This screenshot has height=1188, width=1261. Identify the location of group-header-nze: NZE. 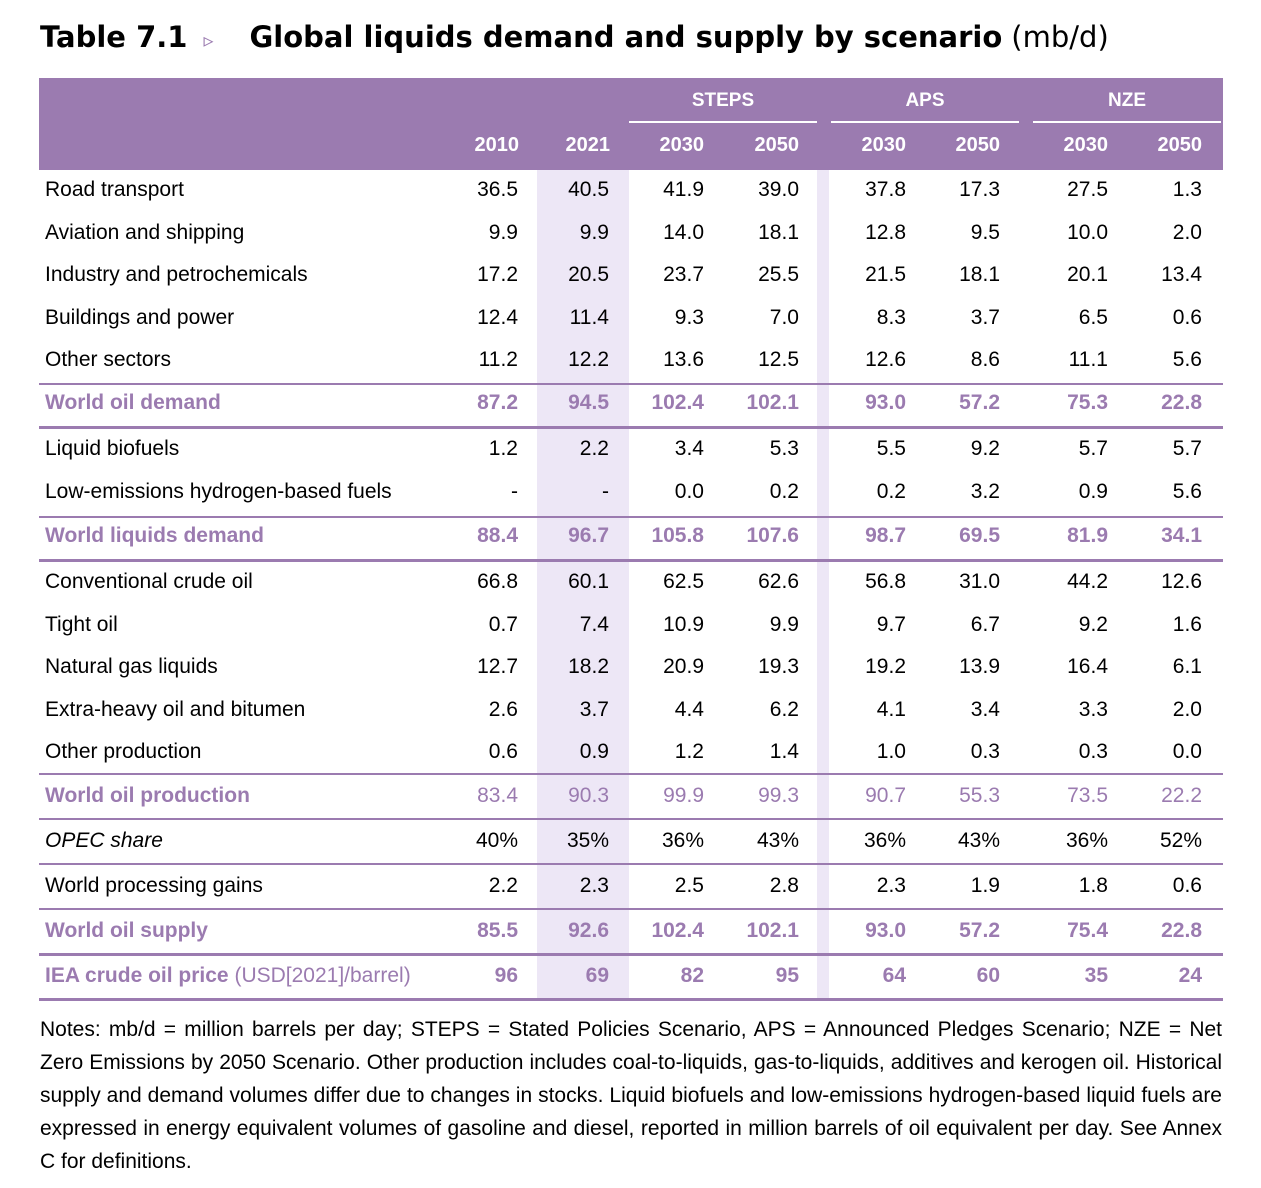
(1127, 100).